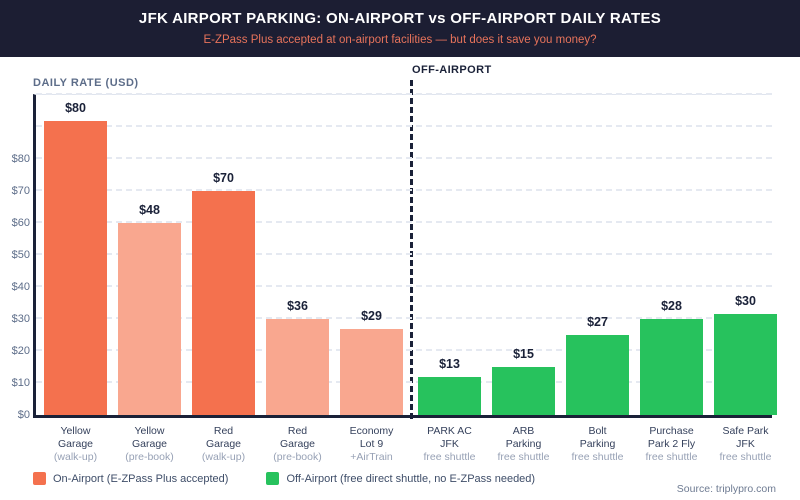 The height and width of the screenshot is (500, 800). I want to click on bar-value-label: $36, so click(297, 306).